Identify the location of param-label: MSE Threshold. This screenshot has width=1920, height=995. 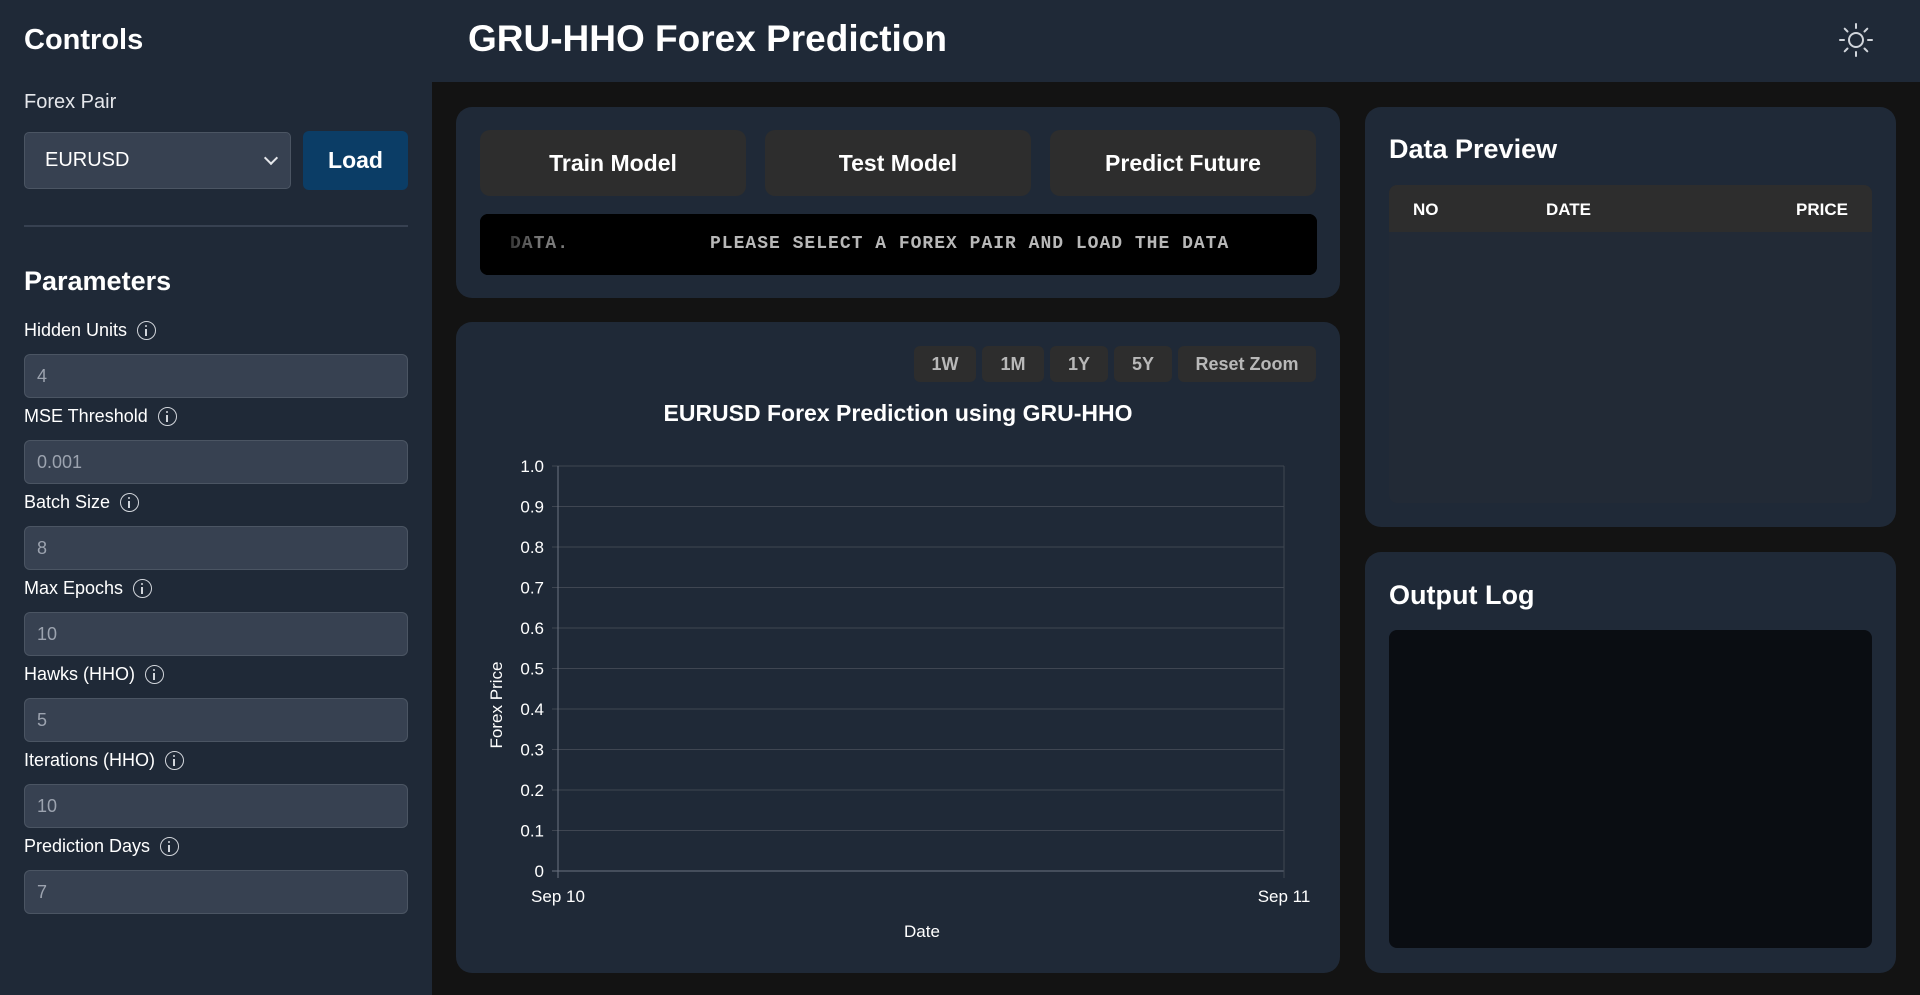
(86, 415).